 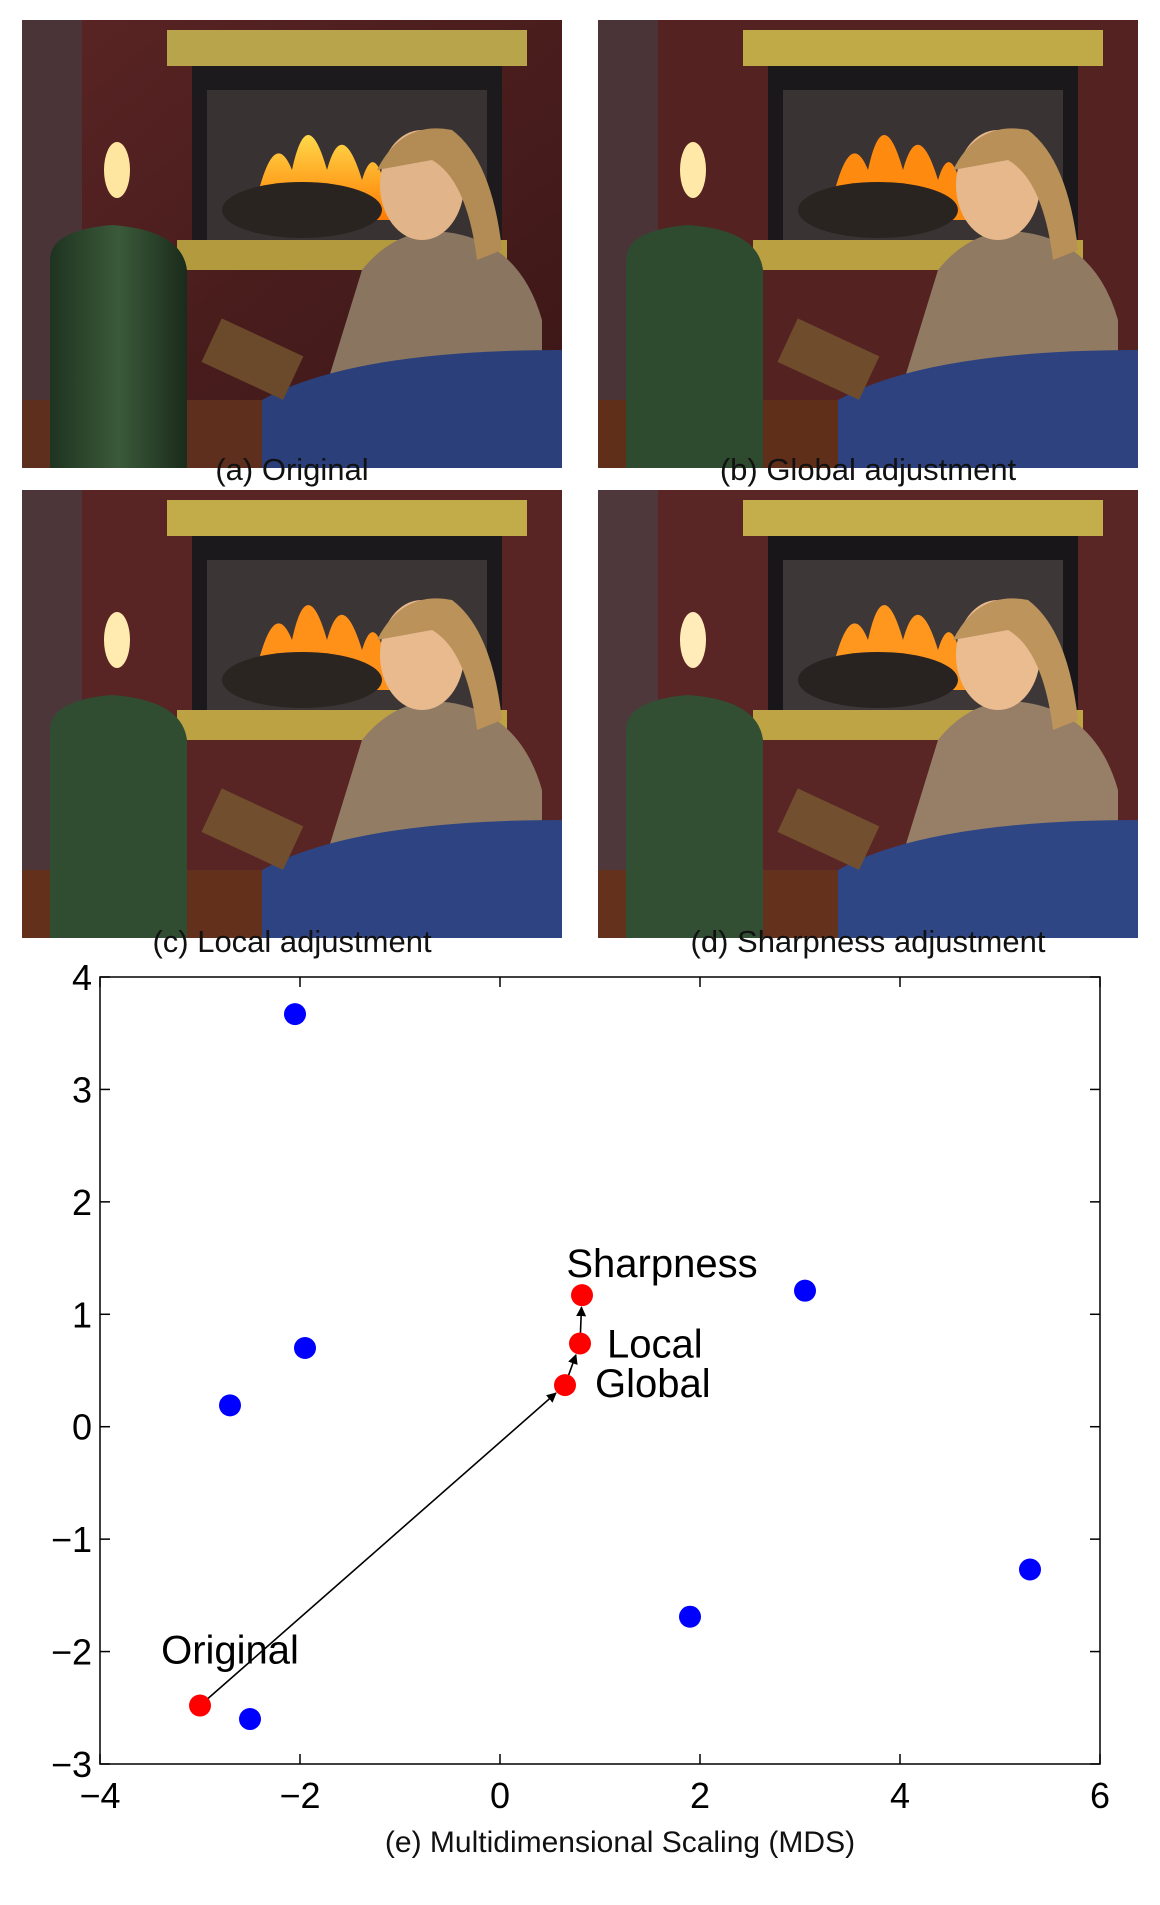 I want to click on label-sharpness: Sharpness, so click(x=661, y=1264).